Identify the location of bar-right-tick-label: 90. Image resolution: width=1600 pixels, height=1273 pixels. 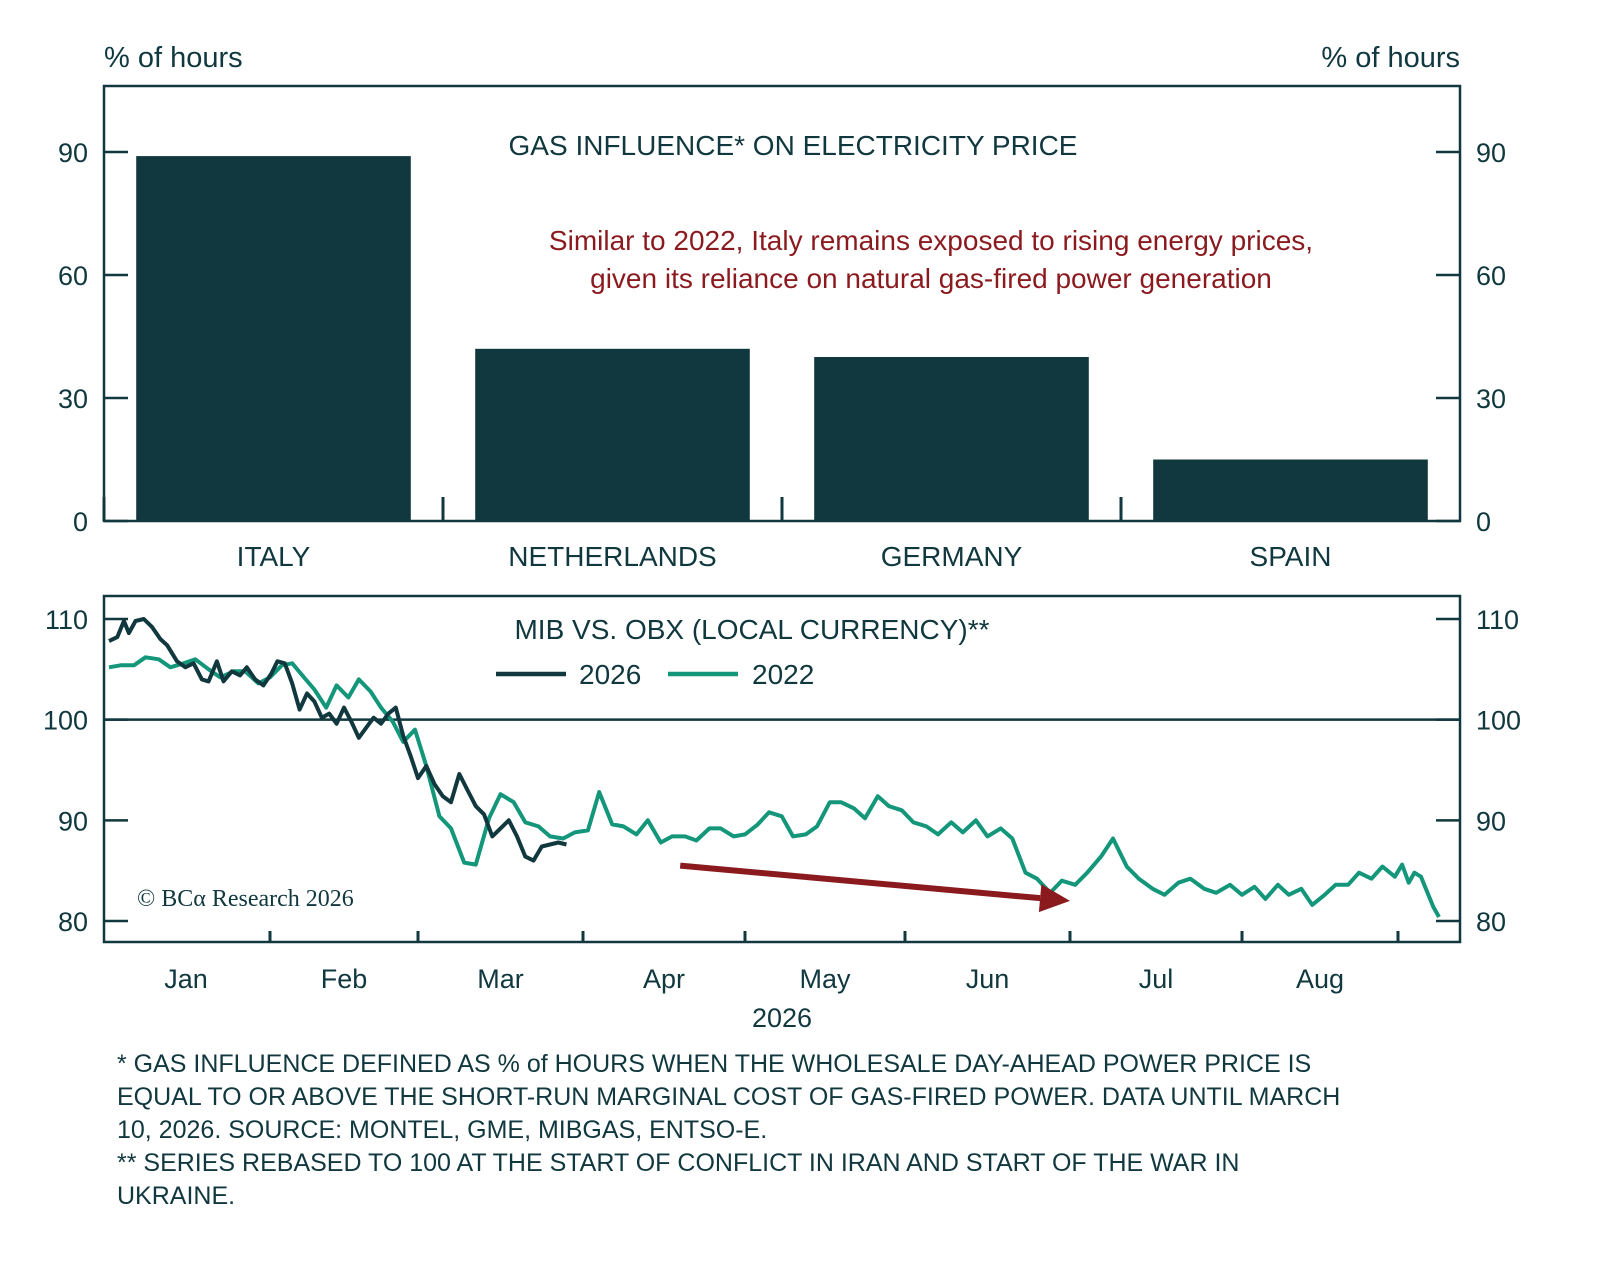
(1491, 153).